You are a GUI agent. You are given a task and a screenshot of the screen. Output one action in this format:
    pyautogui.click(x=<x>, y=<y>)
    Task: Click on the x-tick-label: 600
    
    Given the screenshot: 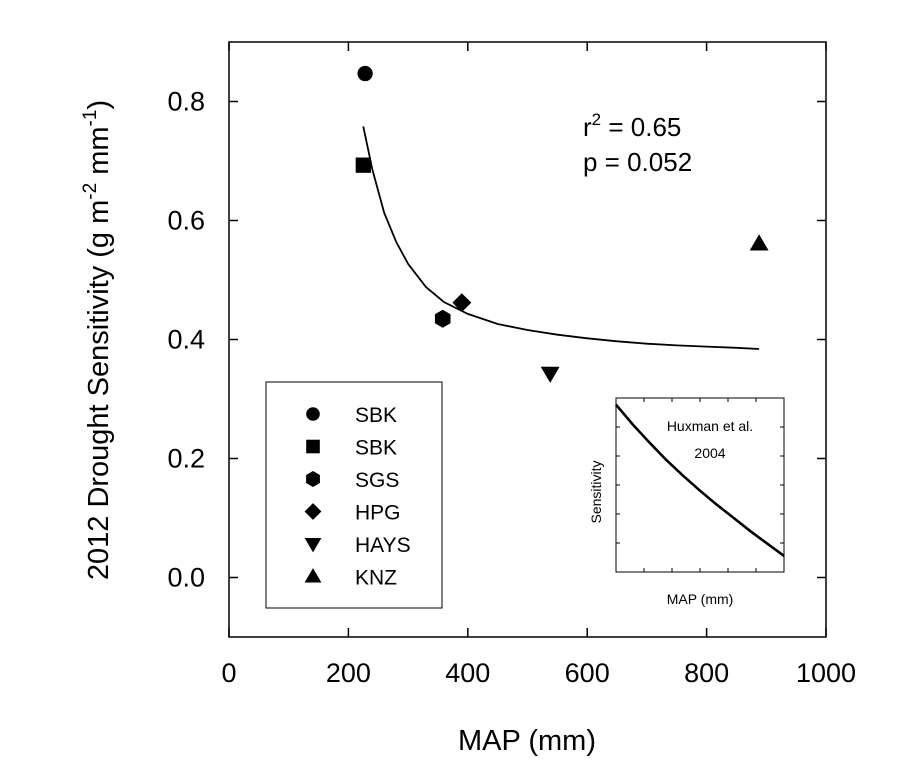 What is the action you would take?
    pyautogui.click(x=587, y=673)
    